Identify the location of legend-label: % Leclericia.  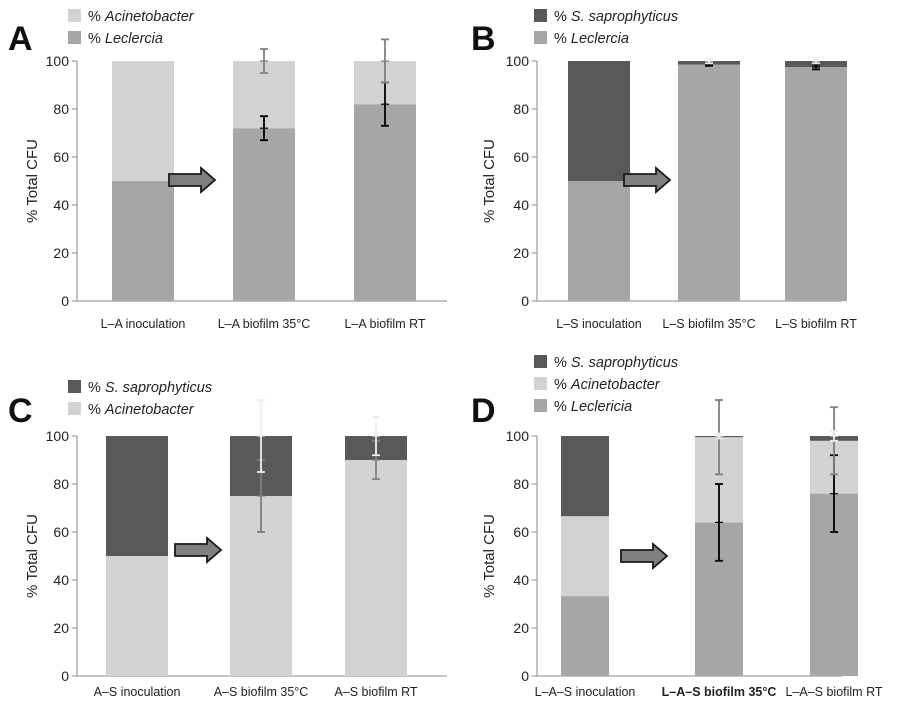
(593, 407).